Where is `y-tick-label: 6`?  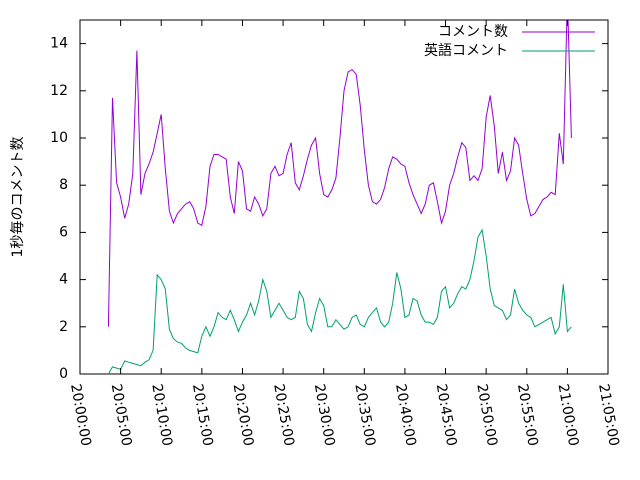 y-tick-label: 6 is located at coordinates (63, 232).